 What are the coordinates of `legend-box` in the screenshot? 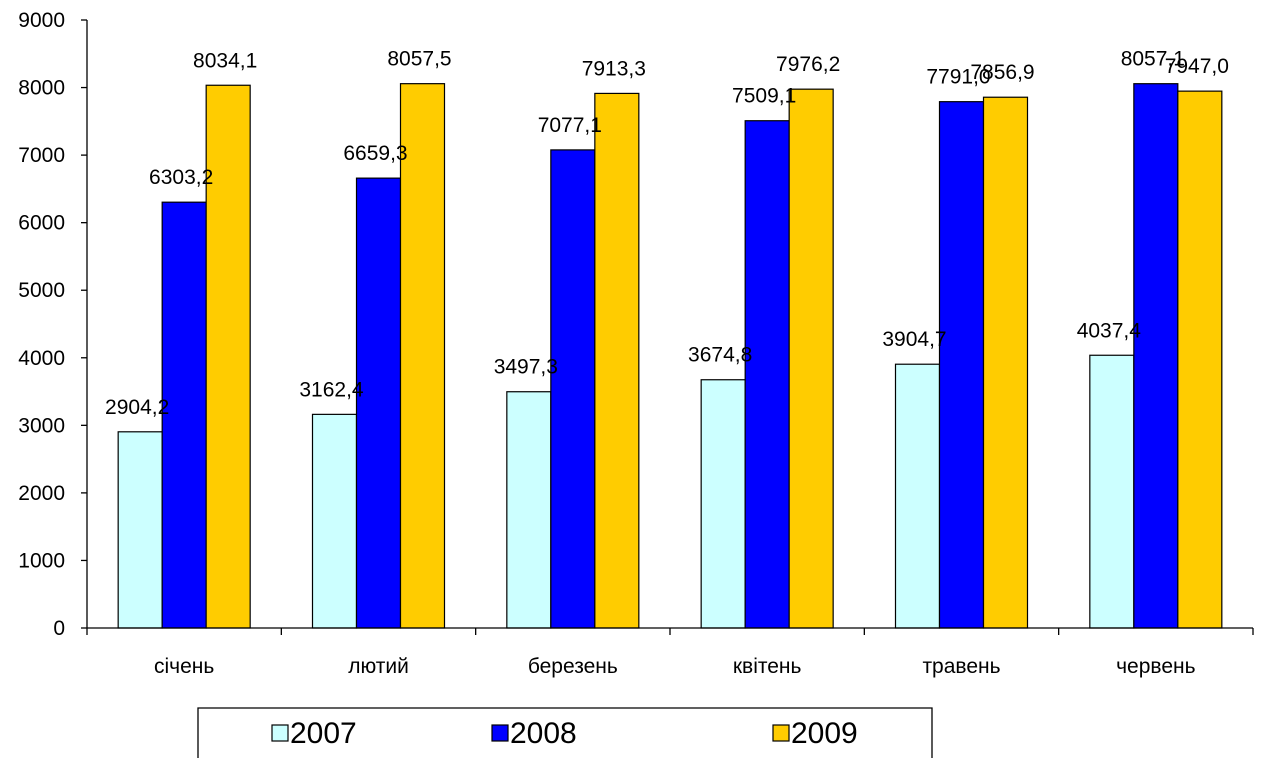 It's located at (565, 732).